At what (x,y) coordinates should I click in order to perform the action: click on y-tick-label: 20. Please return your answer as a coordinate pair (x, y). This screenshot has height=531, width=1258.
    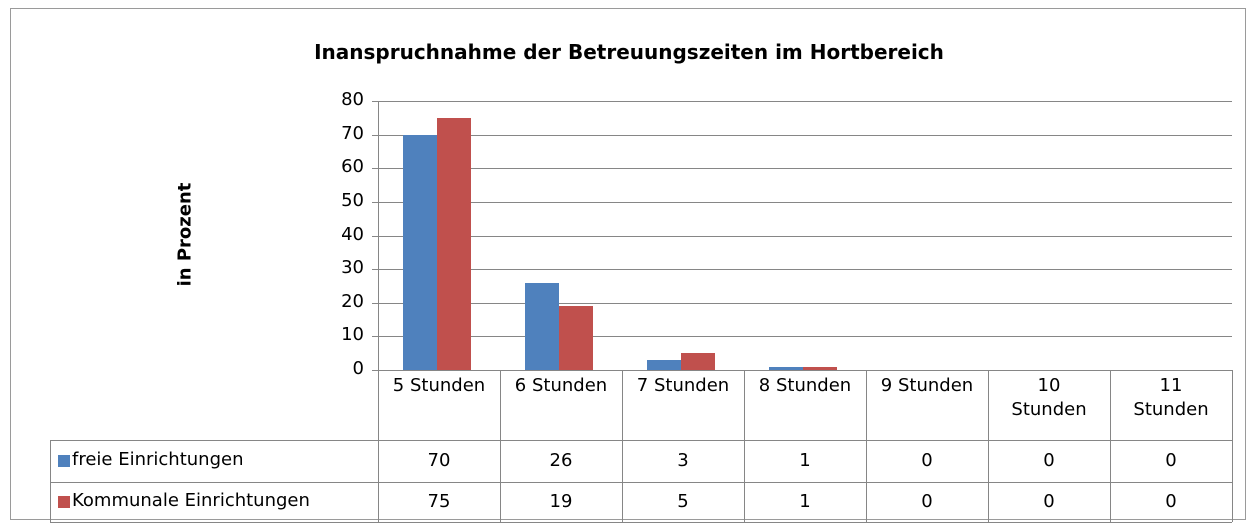
    Looking at the image, I should click on (352, 301).